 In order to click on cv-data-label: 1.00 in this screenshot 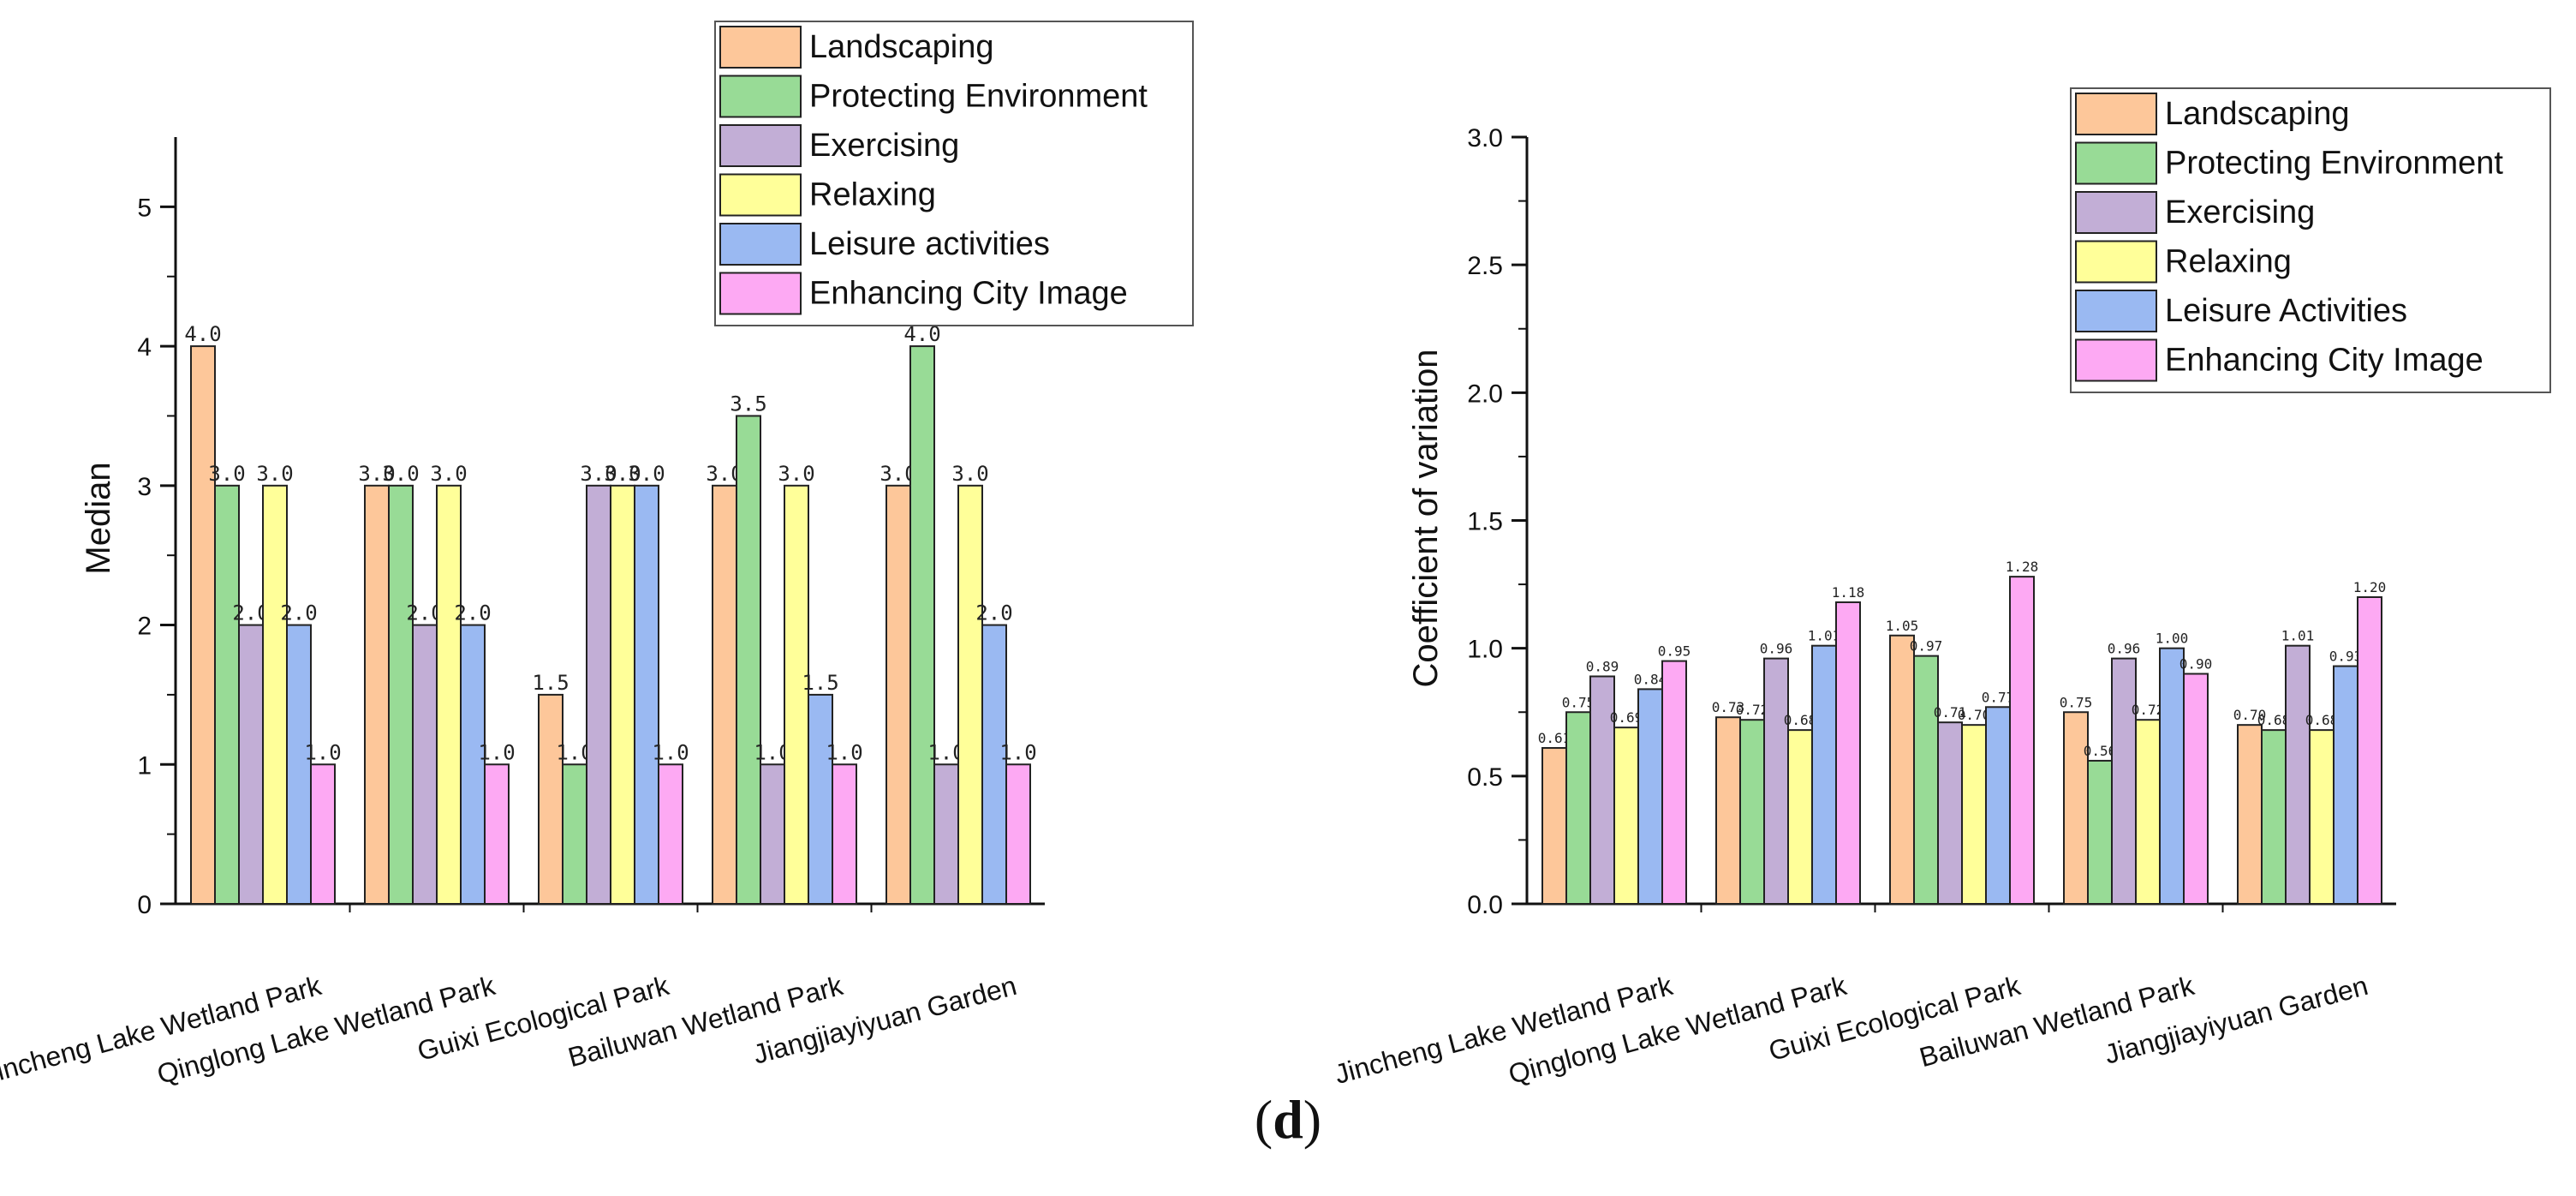, I will do `click(2172, 639)`.